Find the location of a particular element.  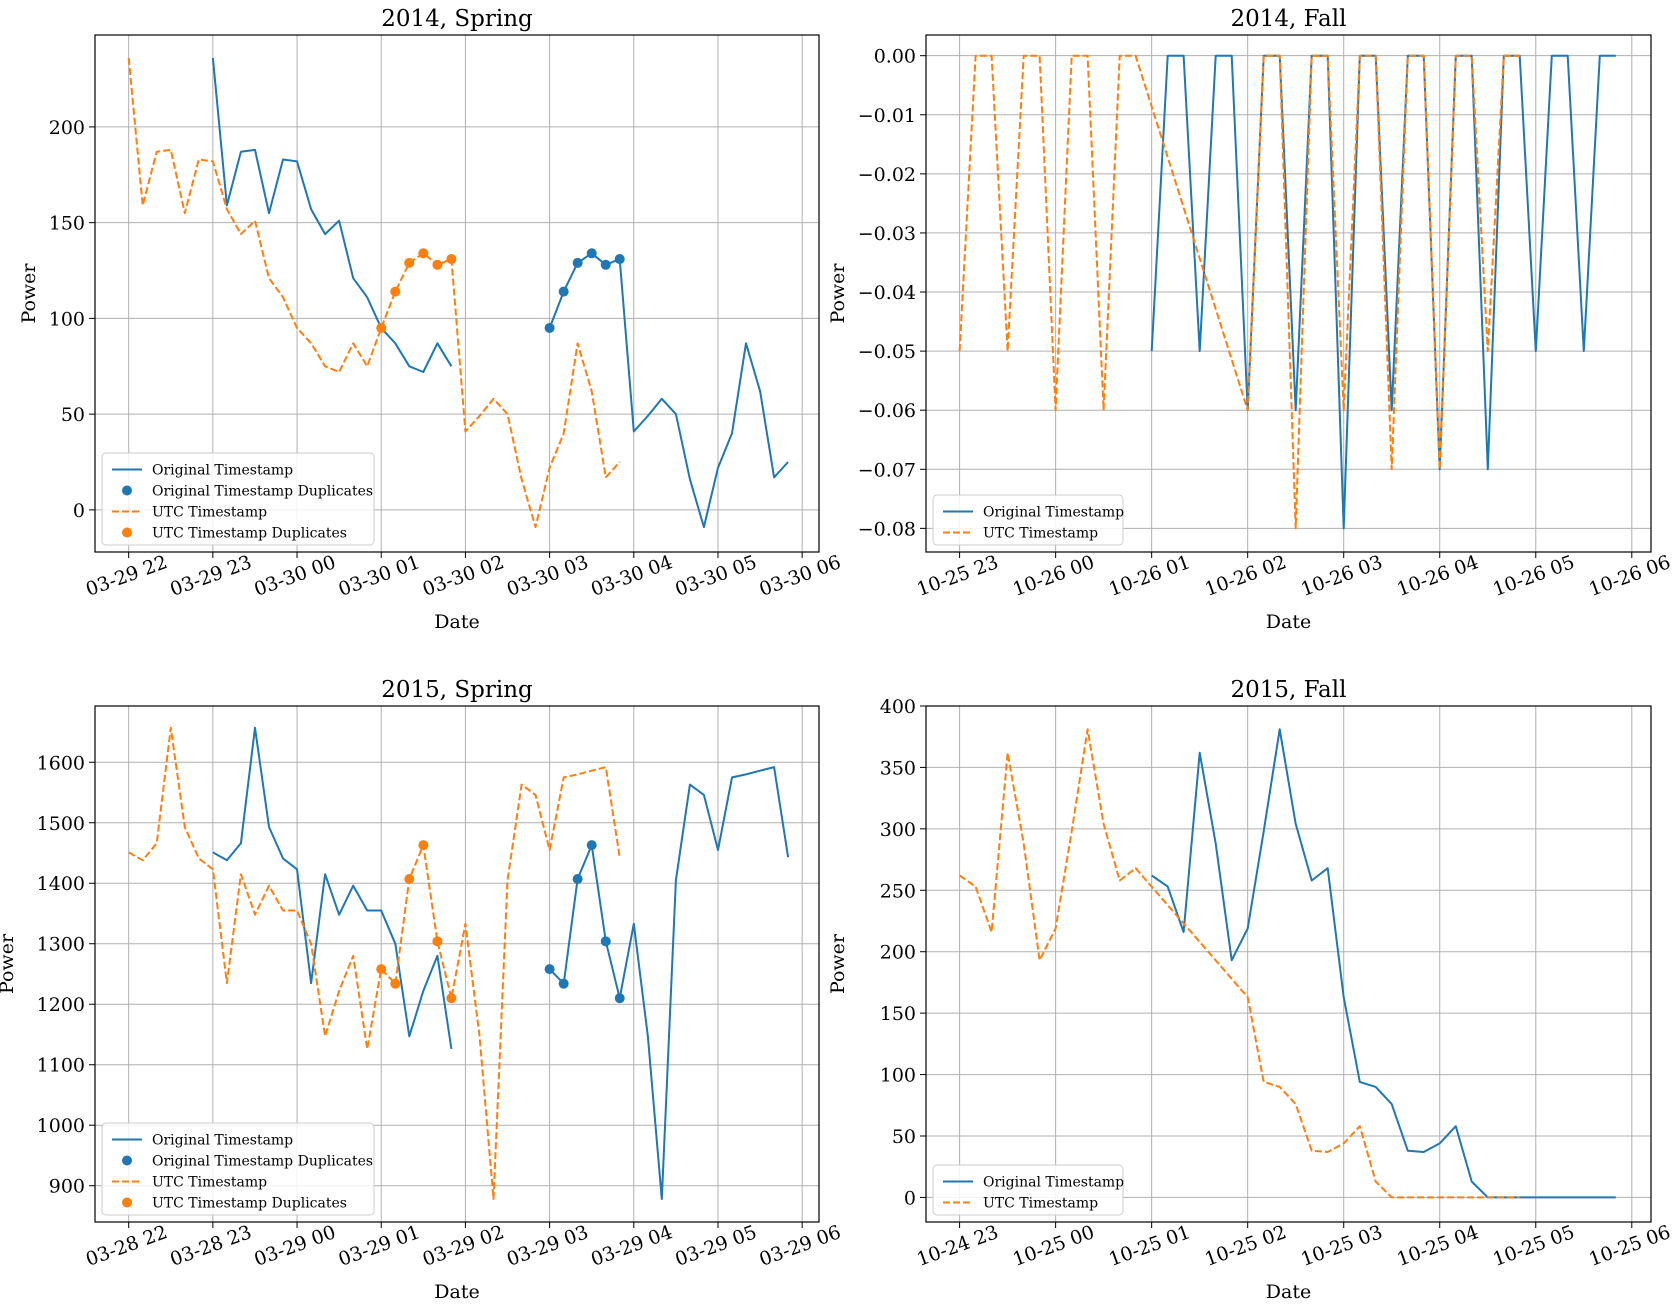

y-tick-label: 1600 is located at coordinates (61, 763).